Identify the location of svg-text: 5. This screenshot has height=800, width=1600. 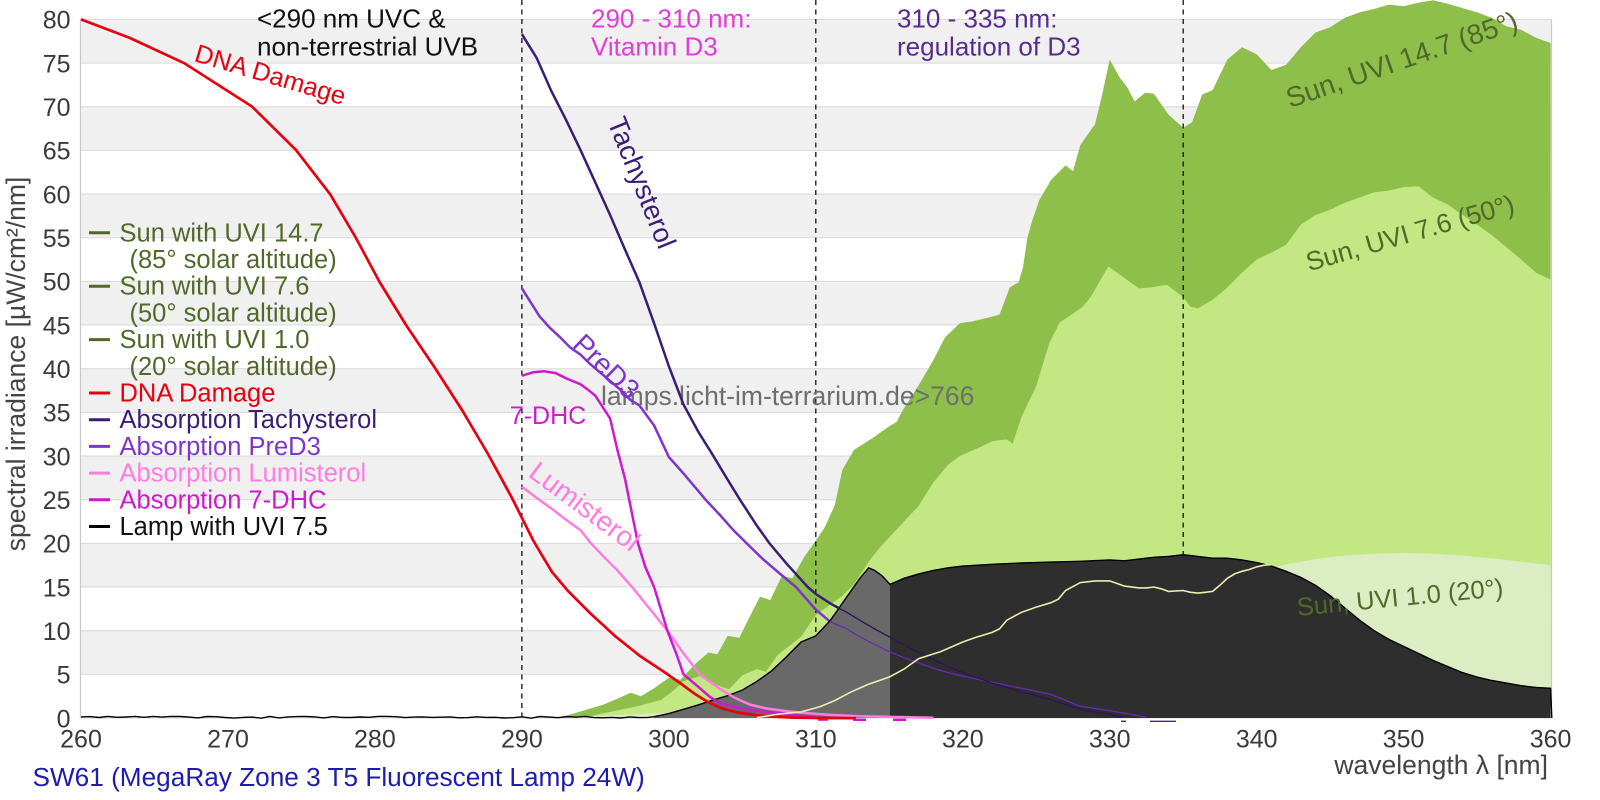
(64, 676).